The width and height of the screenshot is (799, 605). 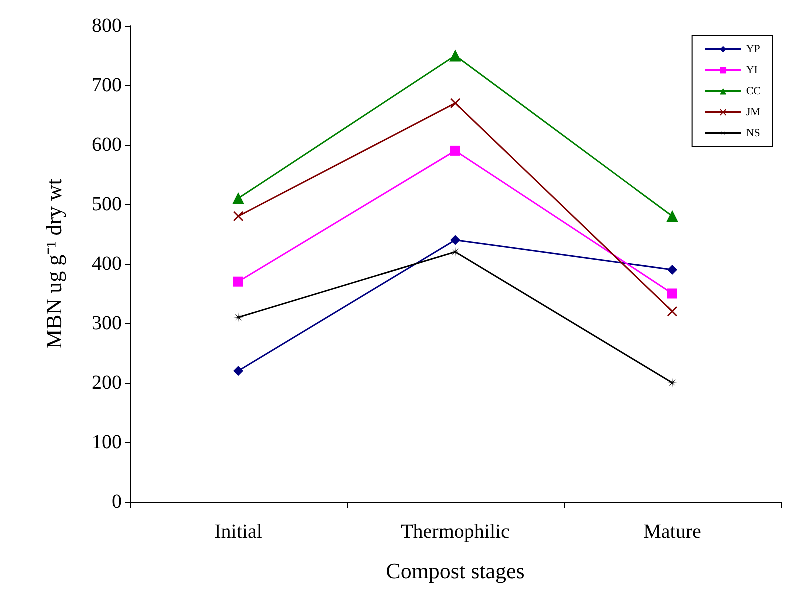 I want to click on y-tick-label: 0, so click(x=117, y=502).